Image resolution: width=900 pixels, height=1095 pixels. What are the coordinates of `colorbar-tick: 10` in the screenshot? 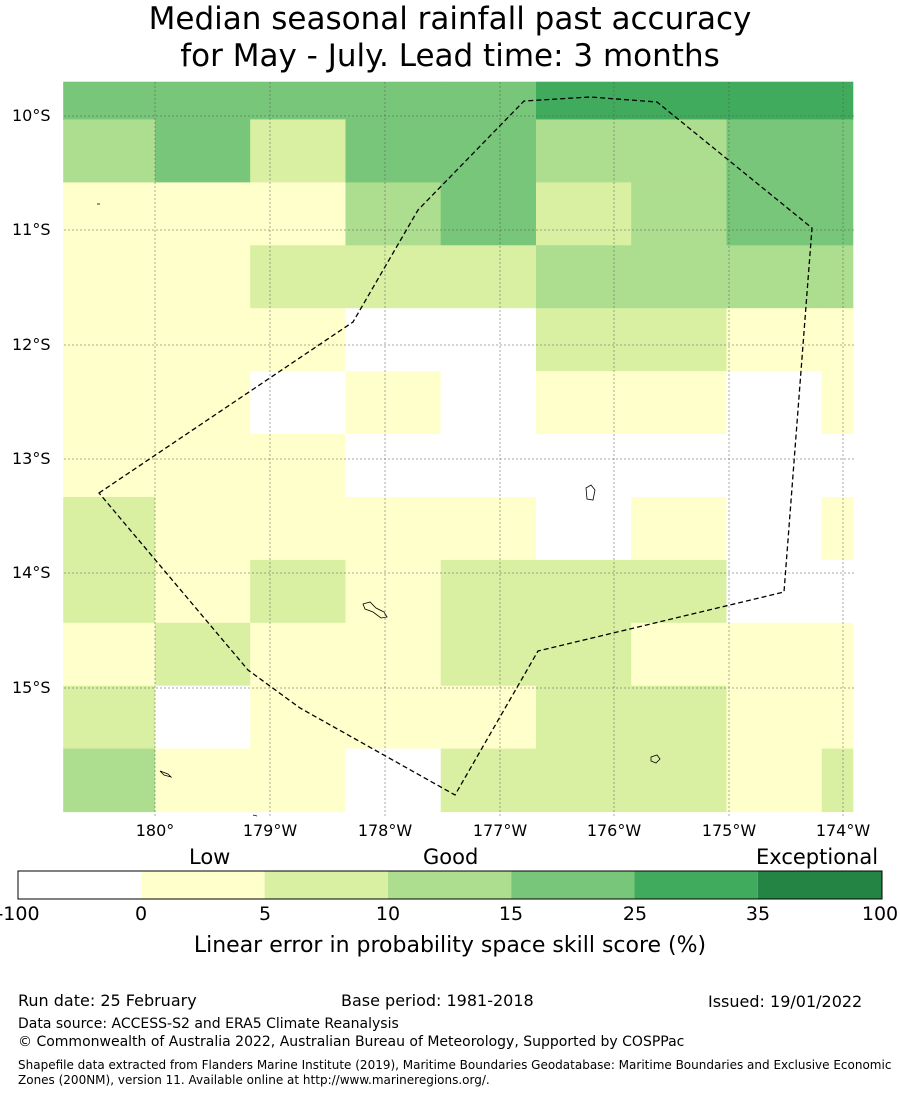 It's located at (388, 914).